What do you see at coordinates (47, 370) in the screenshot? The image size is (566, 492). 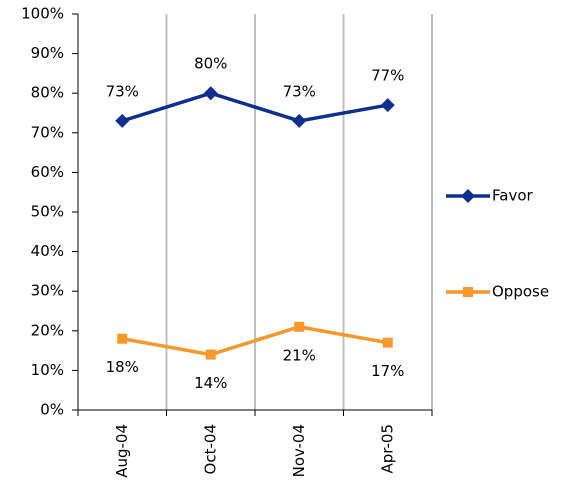 I see `y-tick-label: 10%` at bounding box center [47, 370].